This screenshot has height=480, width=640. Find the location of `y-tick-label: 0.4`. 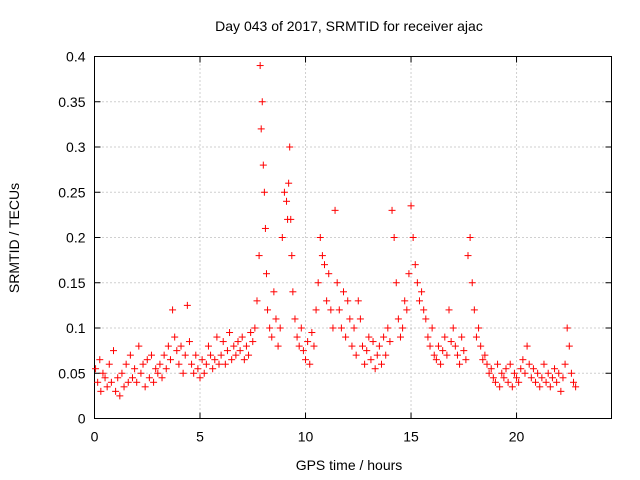

y-tick-label: 0.4 is located at coordinates (76, 57).